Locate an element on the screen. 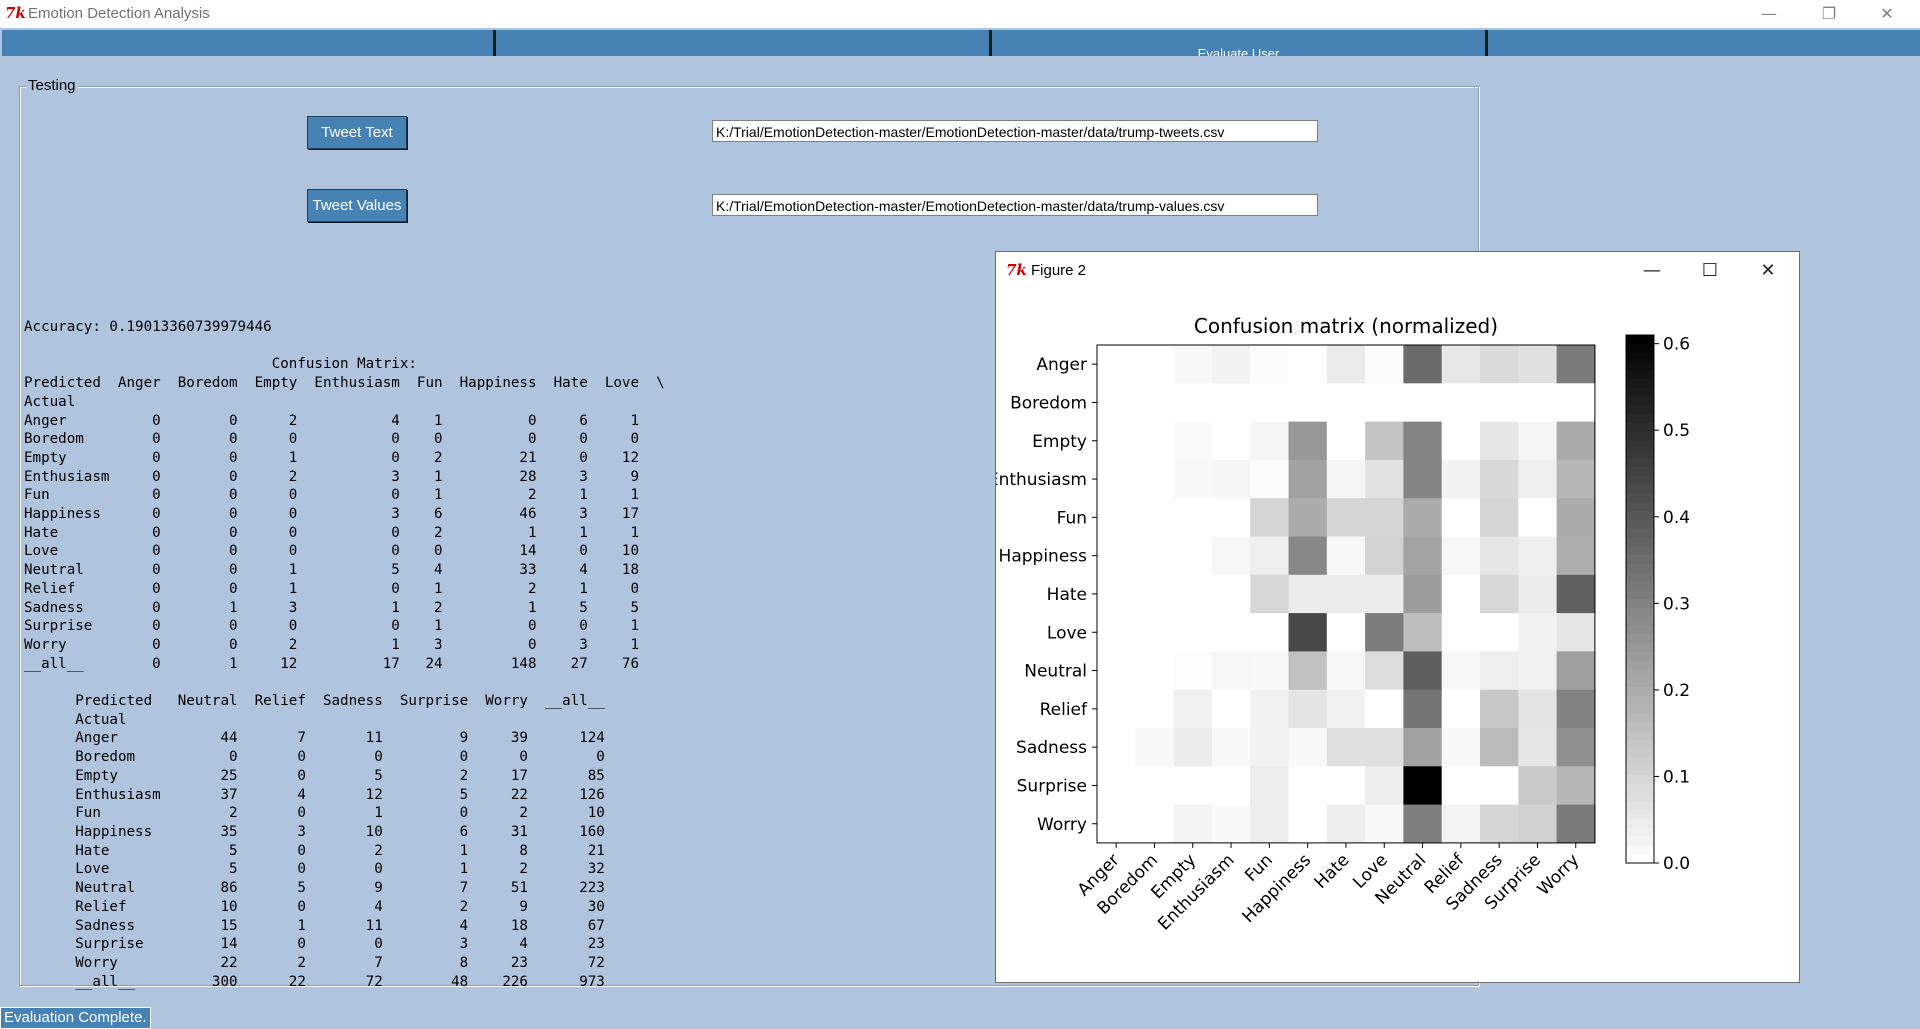 The height and width of the screenshot is (1029, 1920). minimize-button: — is located at coordinates (1769, 13).